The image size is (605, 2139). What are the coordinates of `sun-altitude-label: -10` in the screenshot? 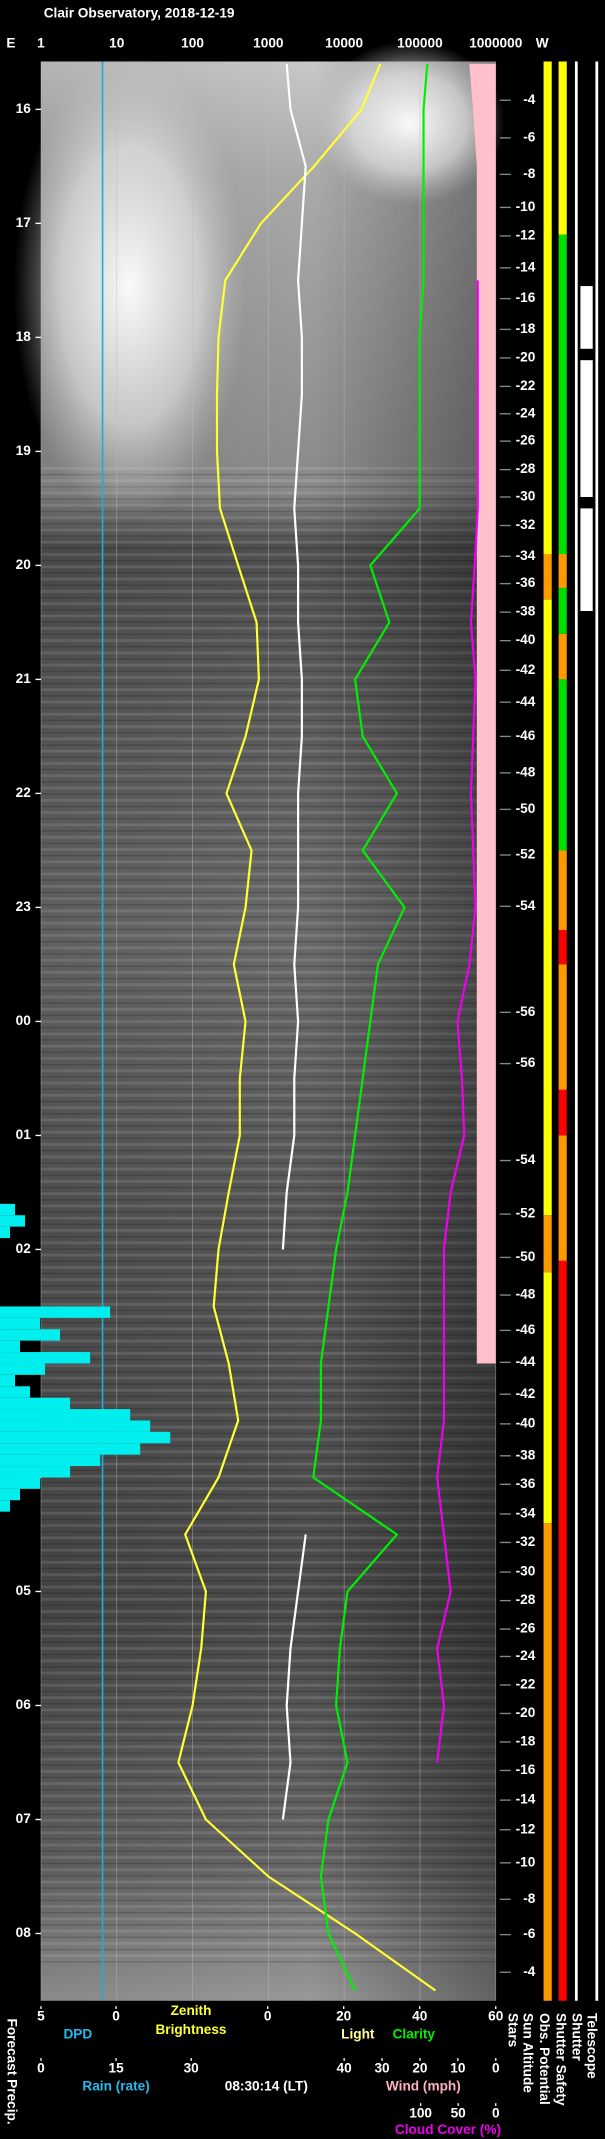 It's located at (526, 206).